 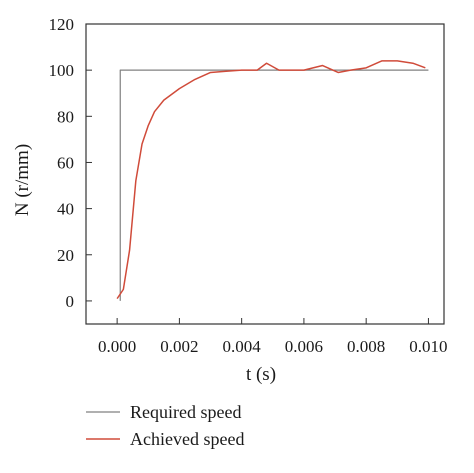 I want to click on x-tick-label: 0.006, so click(x=304, y=346).